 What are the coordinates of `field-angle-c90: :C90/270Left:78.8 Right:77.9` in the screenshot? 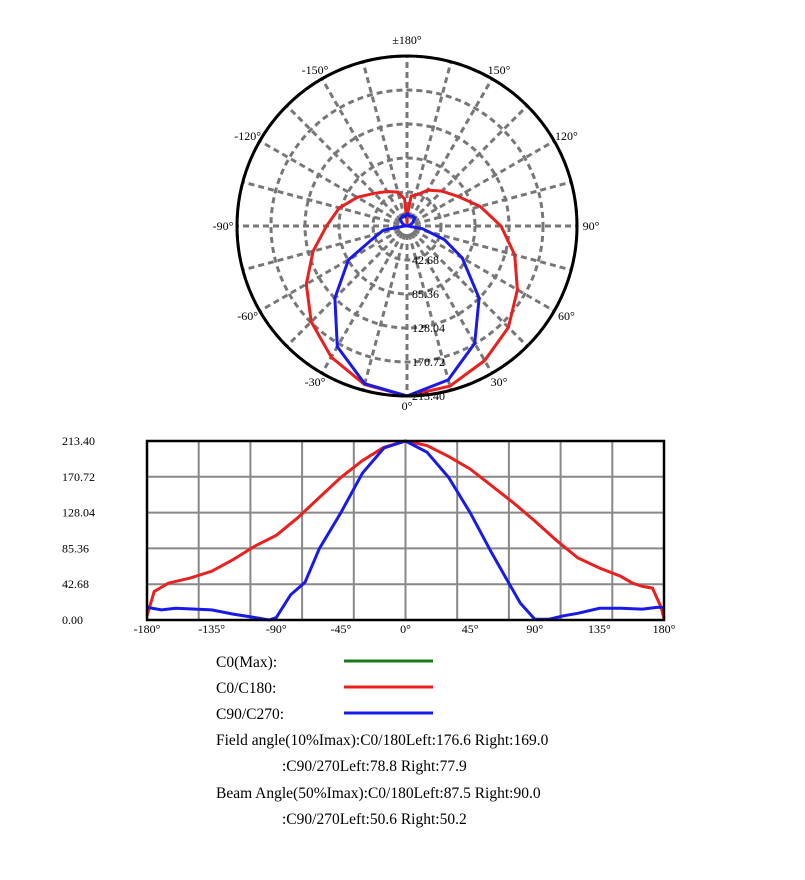 It's located at (374, 766).